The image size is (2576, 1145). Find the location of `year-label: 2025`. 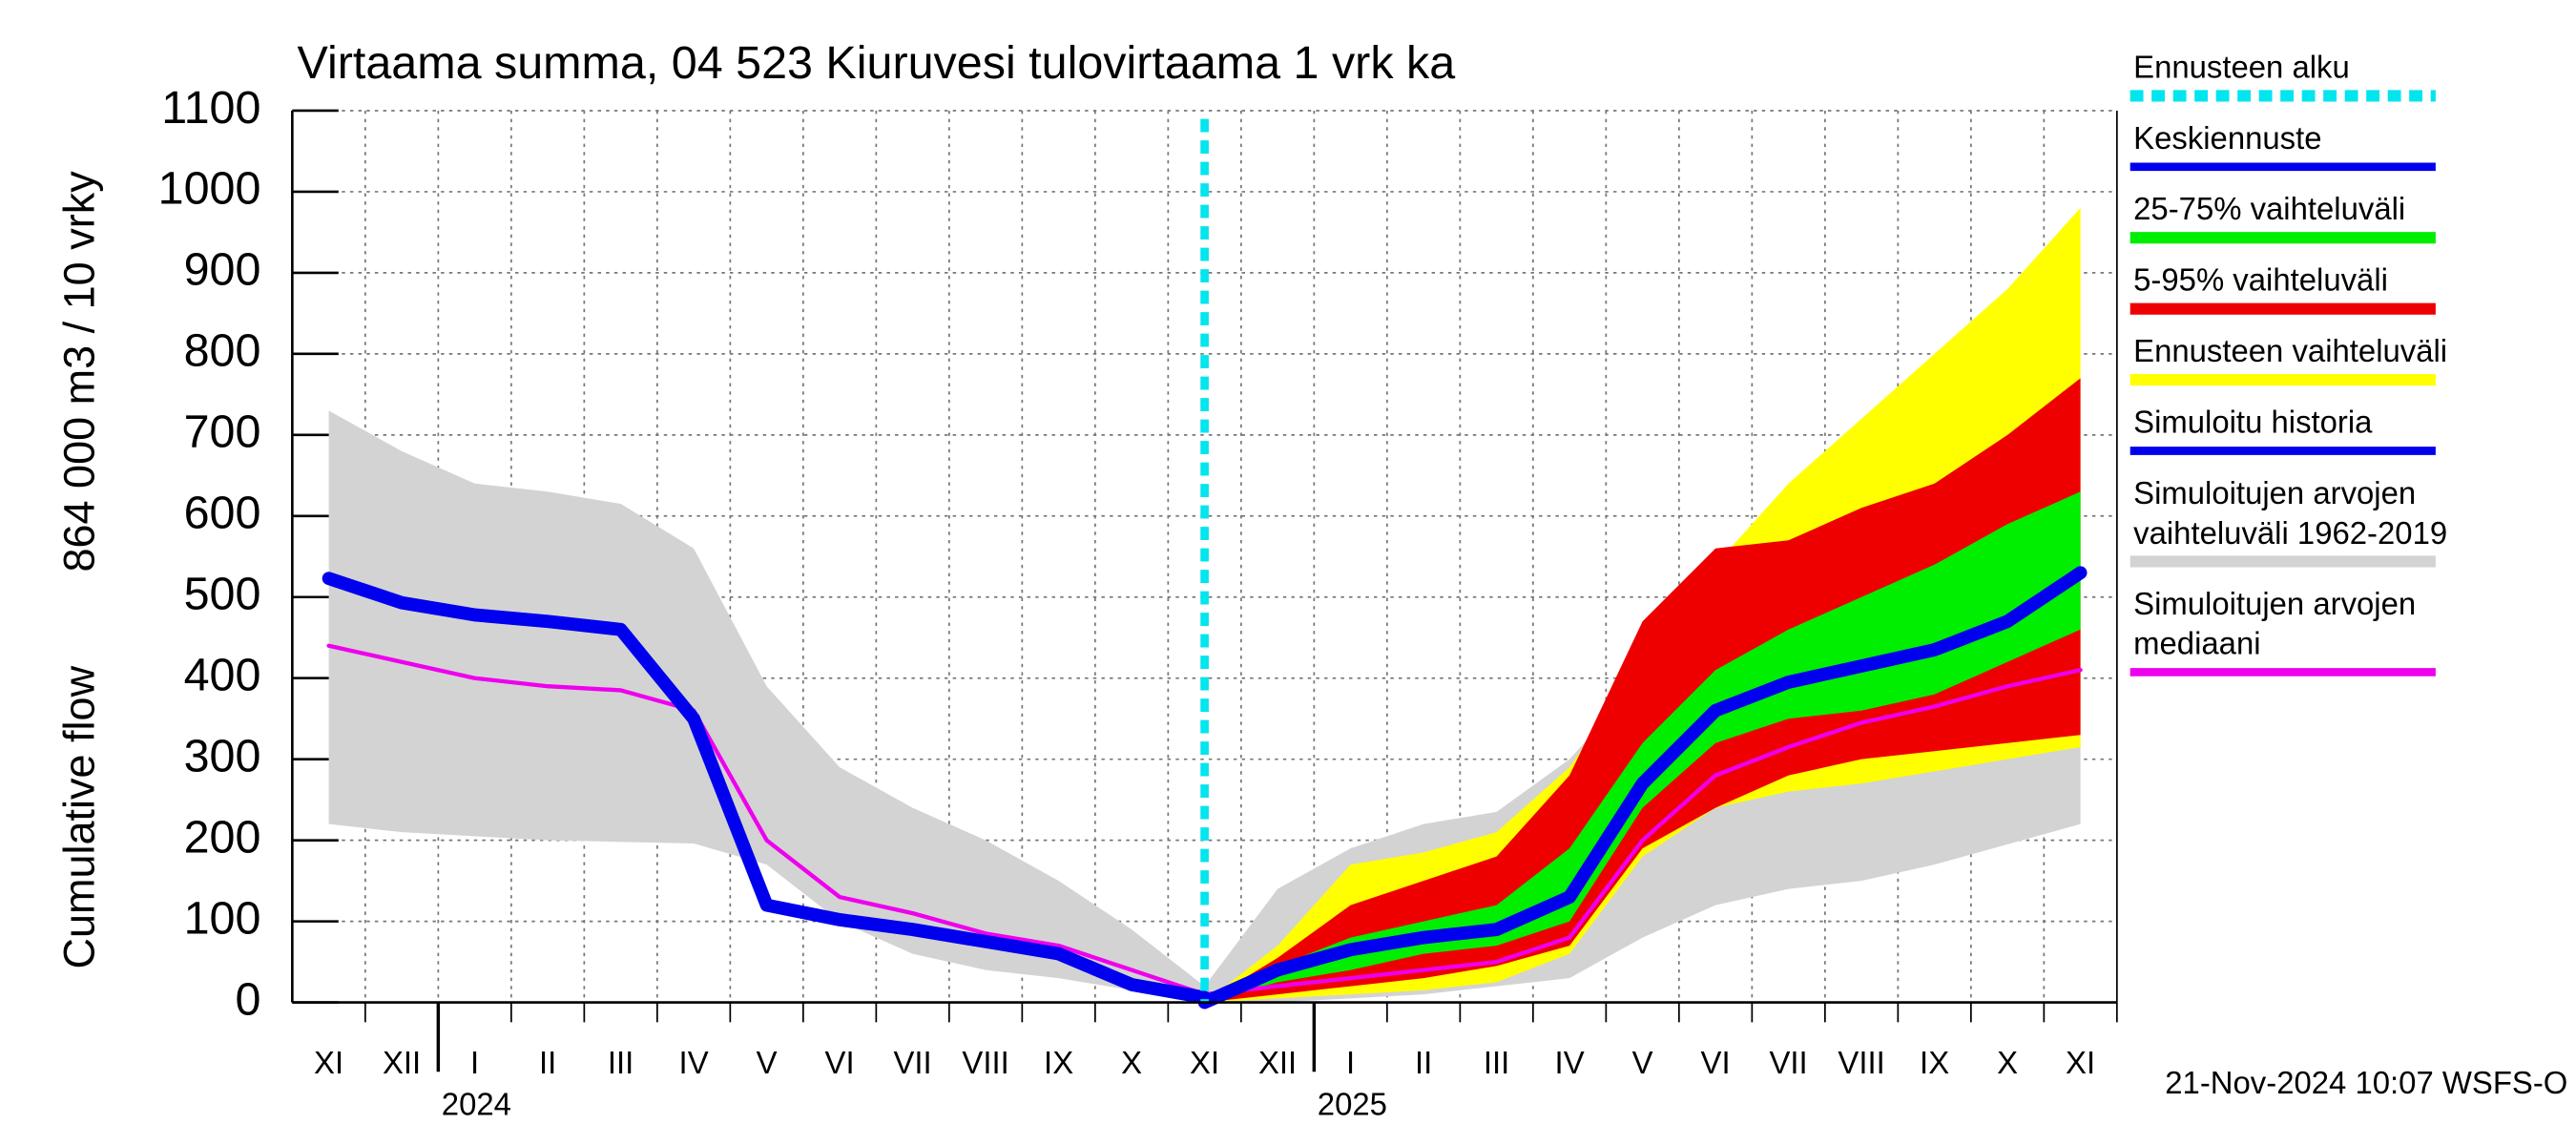

year-label: 2025 is located at coordinates (1352, 1103).